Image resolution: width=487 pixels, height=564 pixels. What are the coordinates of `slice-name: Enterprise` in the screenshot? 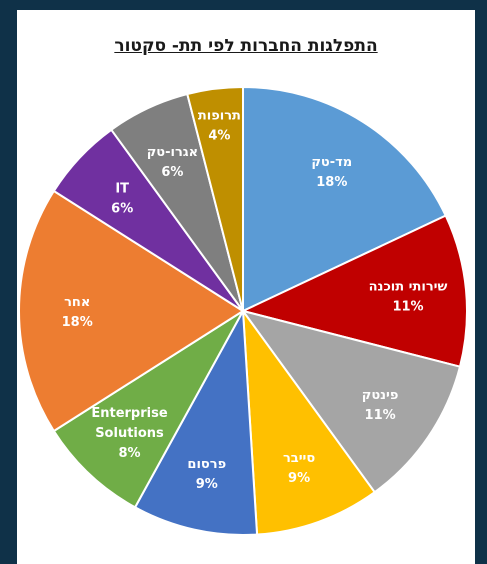 It's located at (129, 413).